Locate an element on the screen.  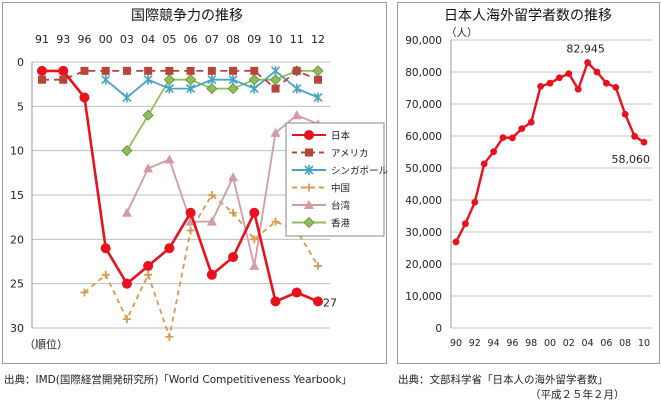
chart1-y-tick-label: 15 is located at coordinates (17, 195).